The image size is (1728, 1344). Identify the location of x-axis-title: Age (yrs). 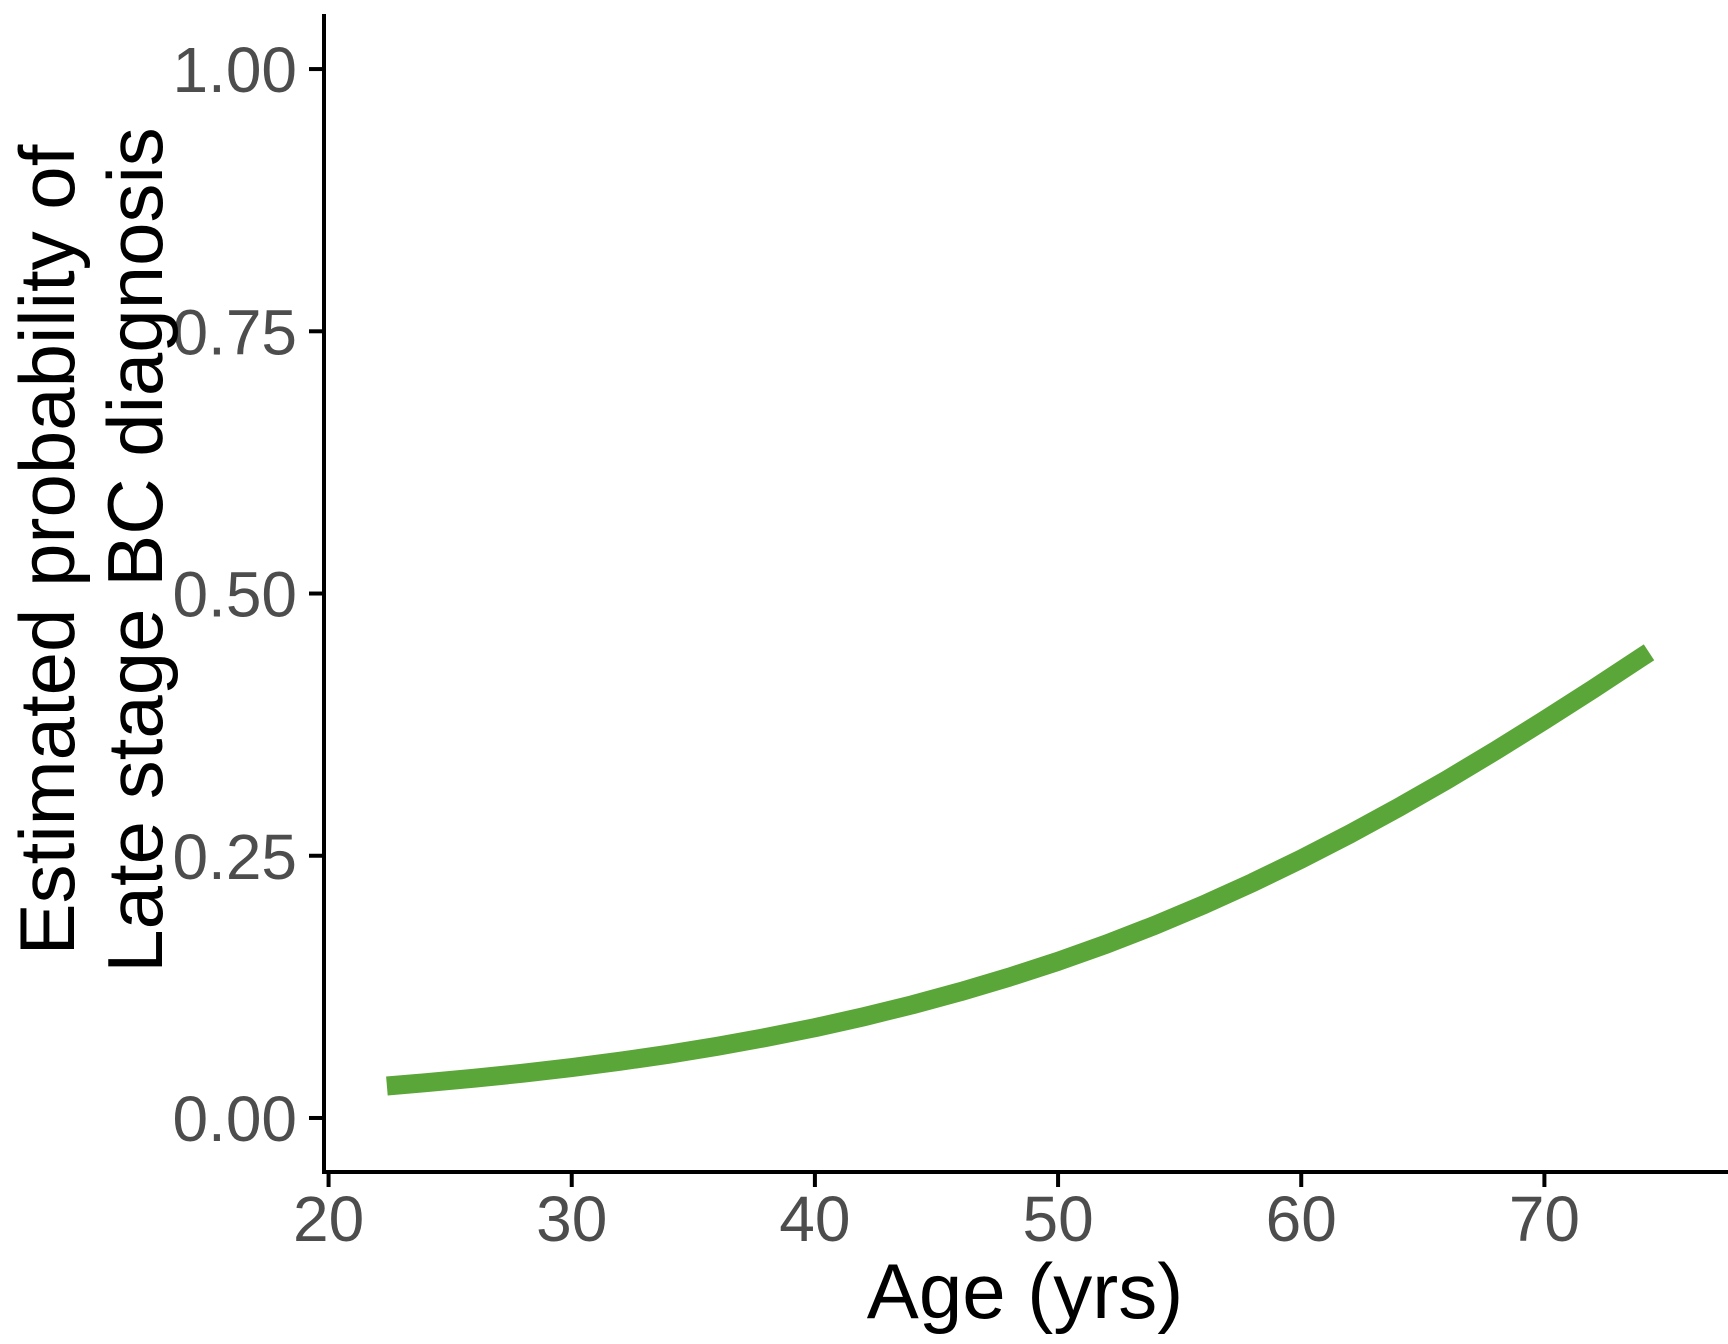
(1025, 1291).